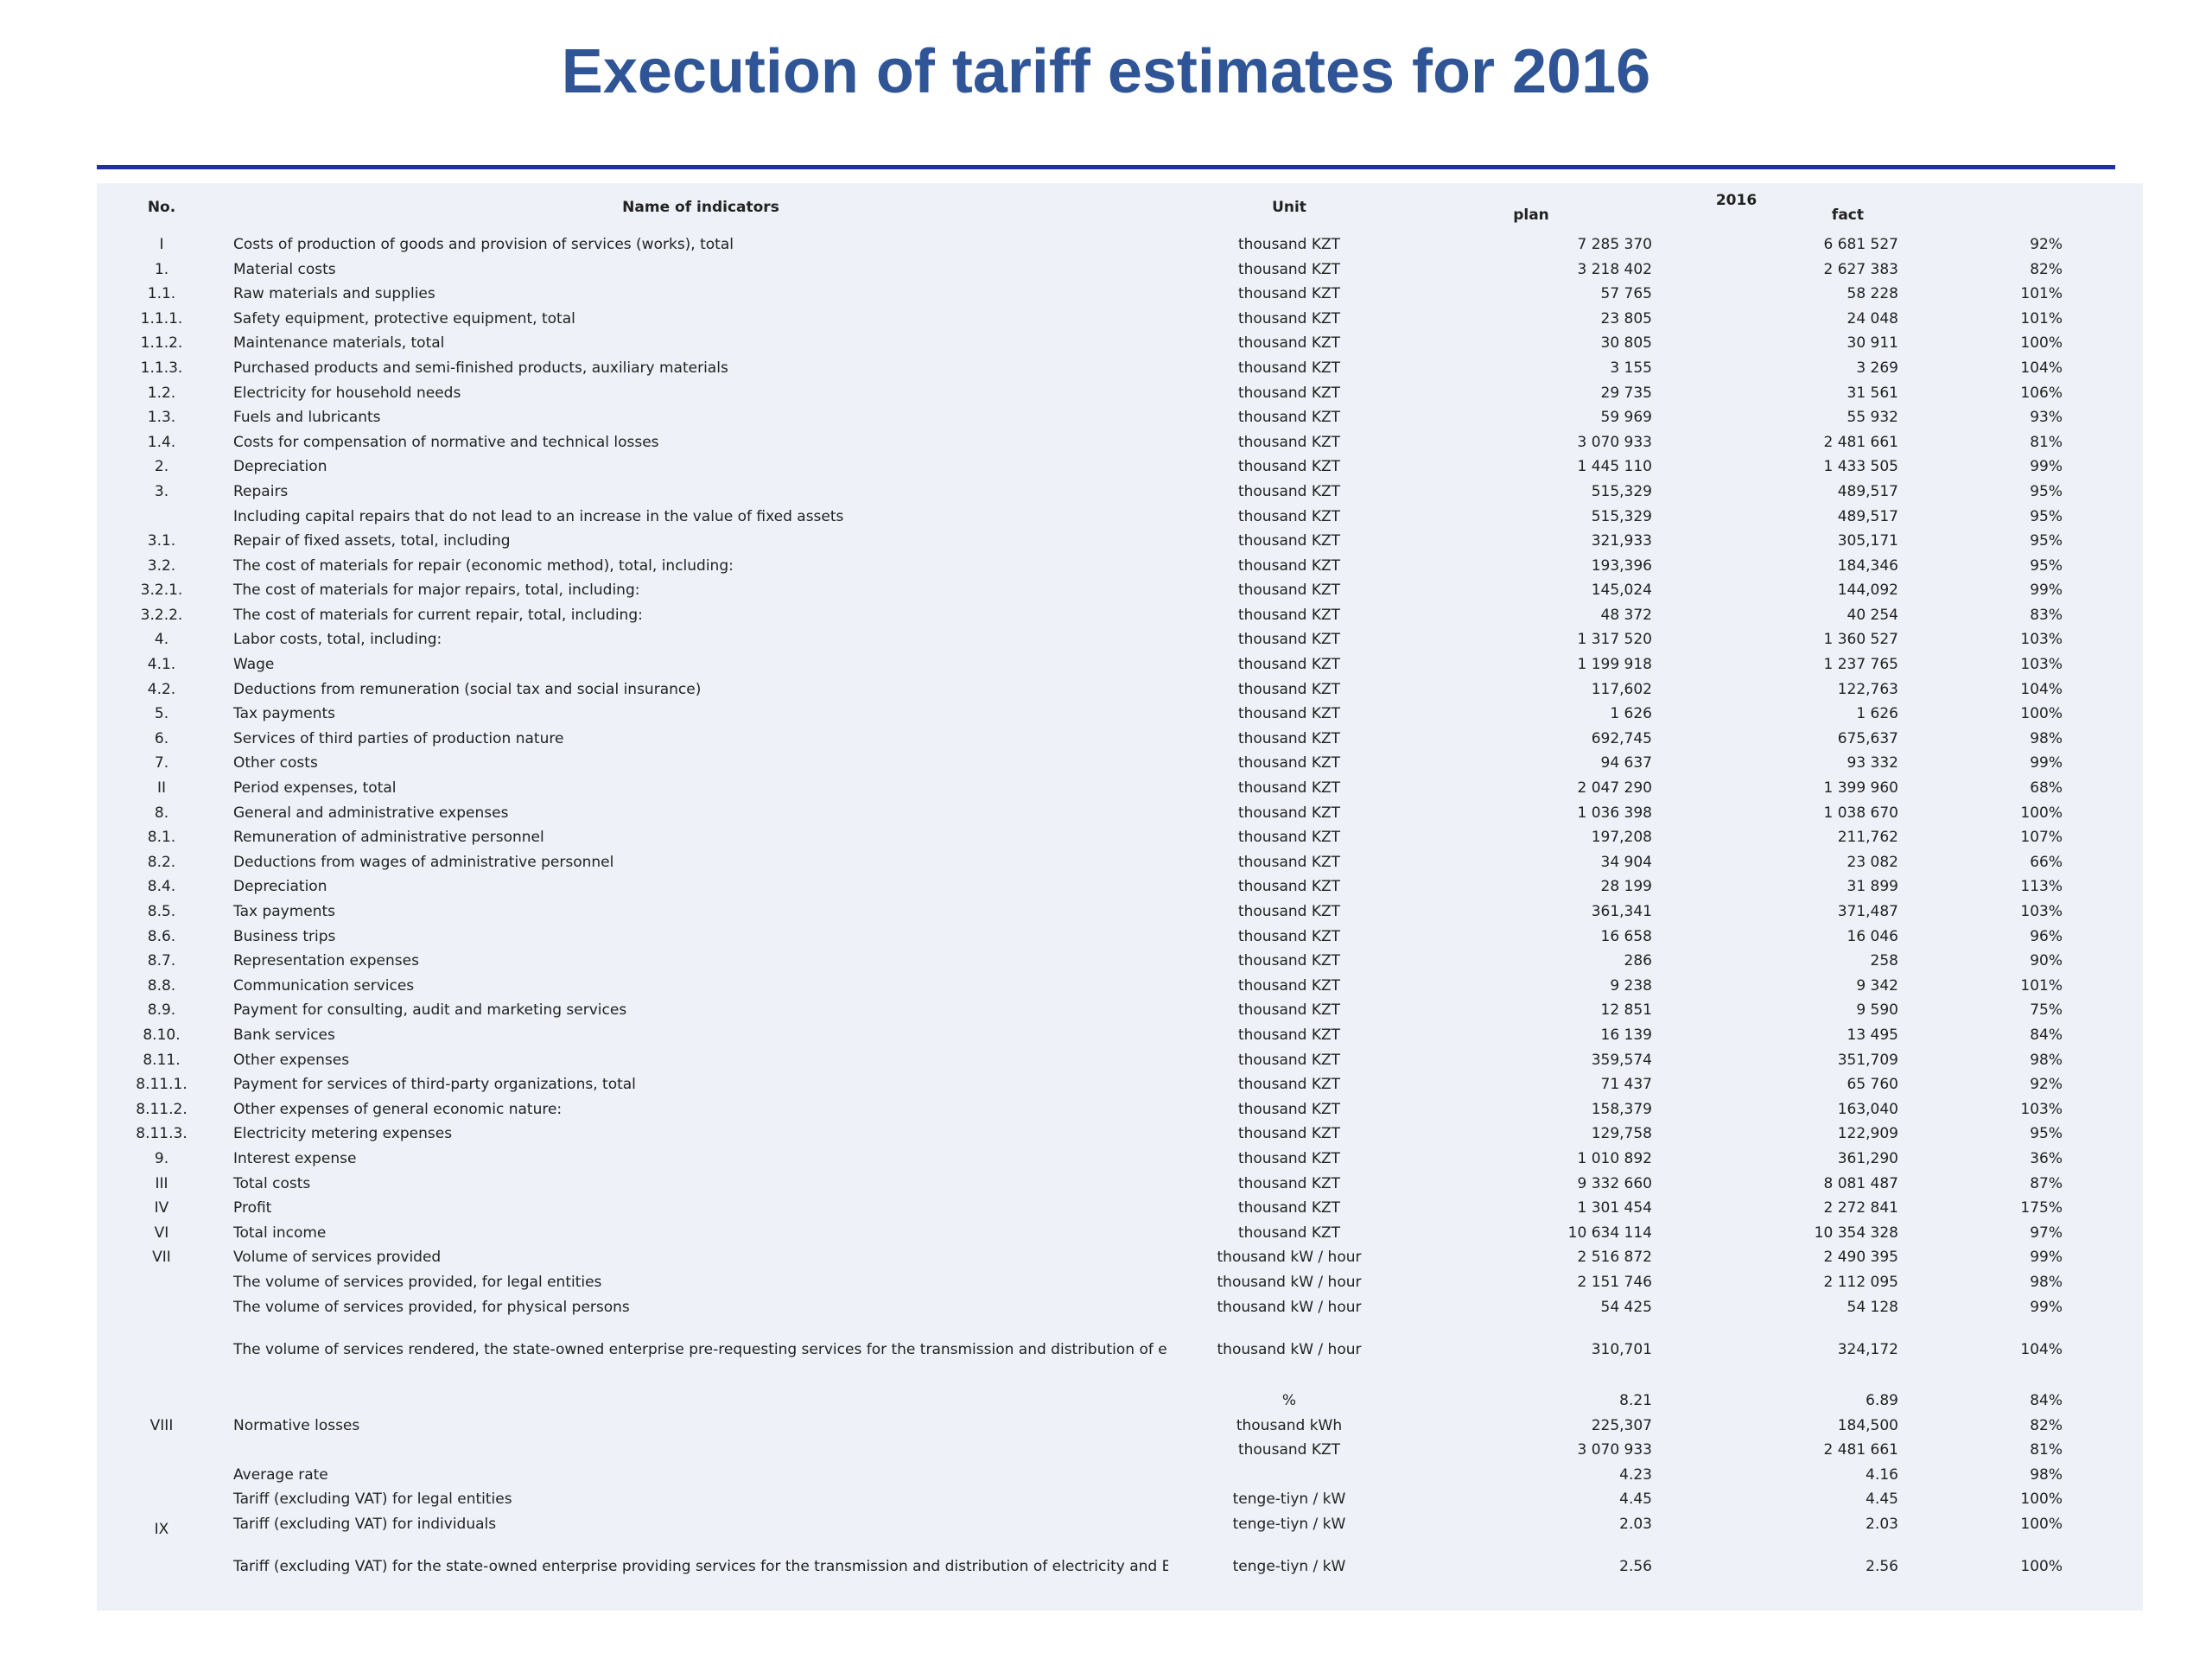 This screenshot has width=2212, height=1659. What do you see at coordinates (1614, 1183) in the screenshot?
I see `plan-value: 9 332 660` at bounding box center [1614, 1183].